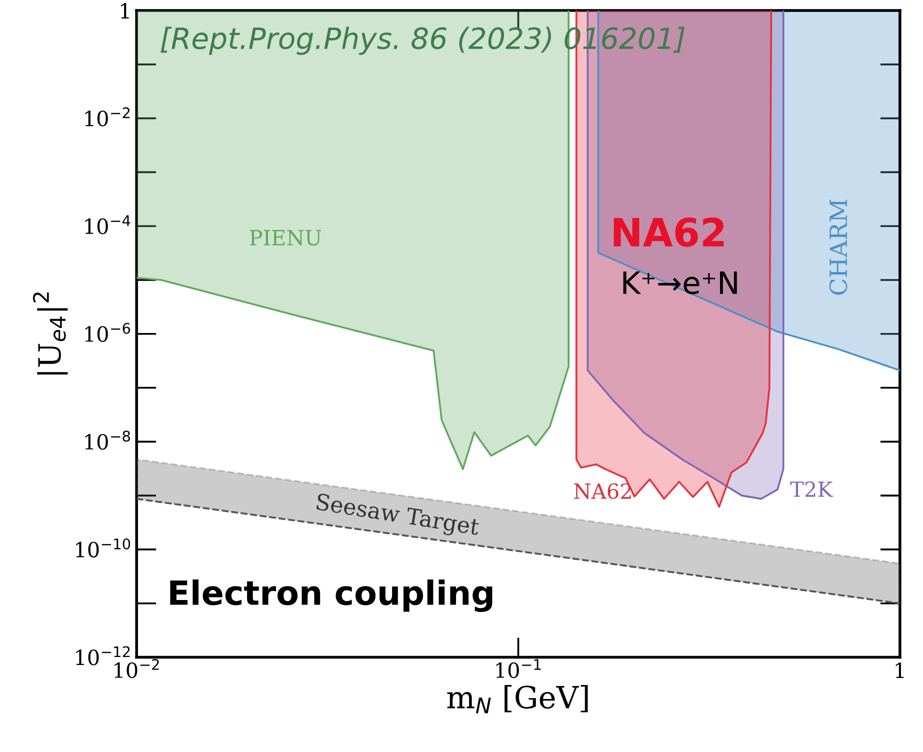 This screenshot has height=752, width=923. Describe the element at coordinates (900, 670) in the screenshot. I see `x-tick-label: 1` at that location.